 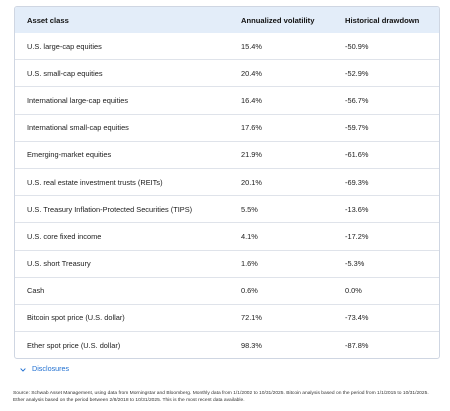 I want to click on table-row: U.S. small-cap equities 20.4% -52.9%, so click(x=227, y=73).